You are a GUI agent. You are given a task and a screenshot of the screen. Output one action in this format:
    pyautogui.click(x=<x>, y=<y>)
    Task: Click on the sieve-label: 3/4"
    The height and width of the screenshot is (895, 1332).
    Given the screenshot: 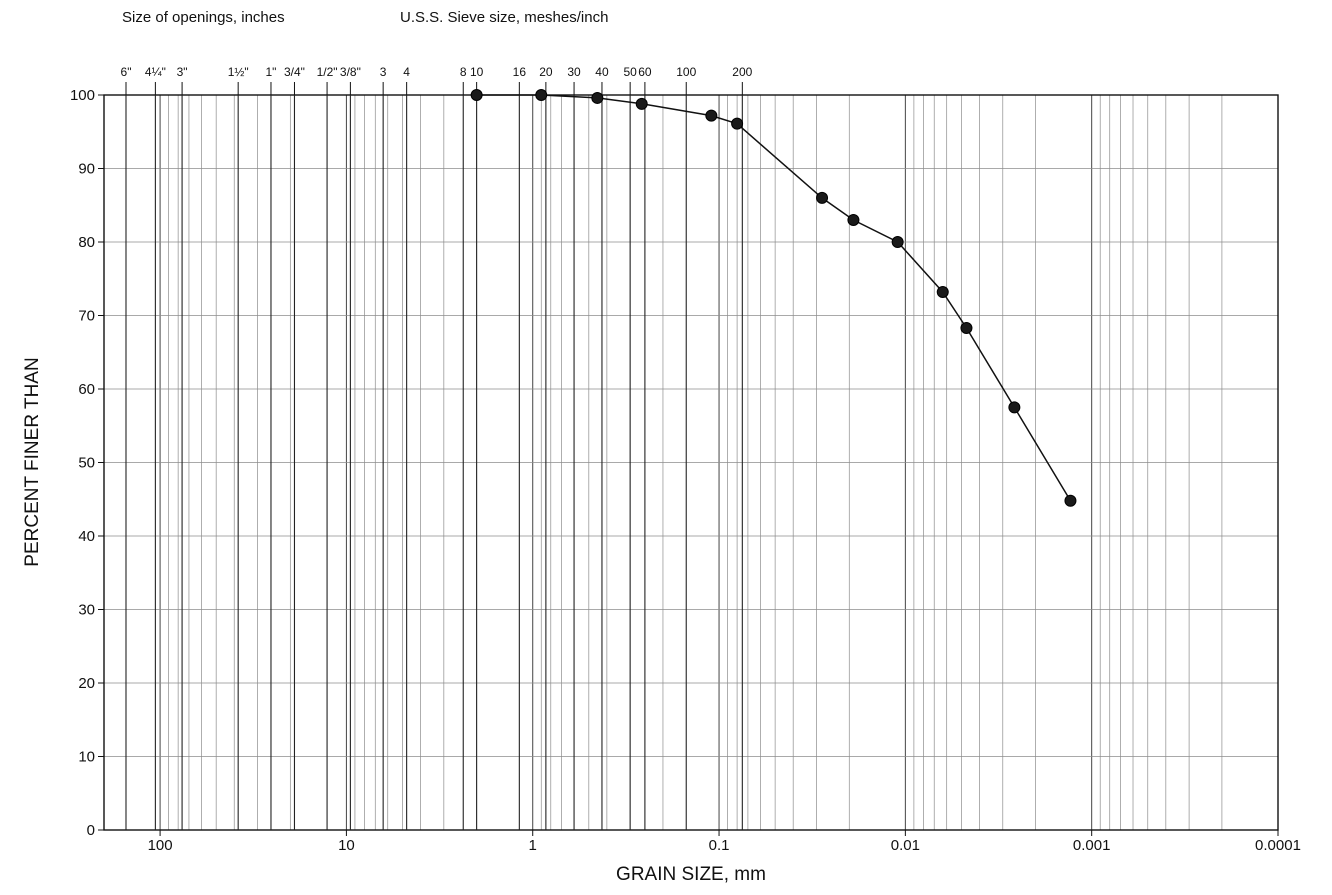 What is the action you would take?
    pyautogui.click(x=294, y=72)
    